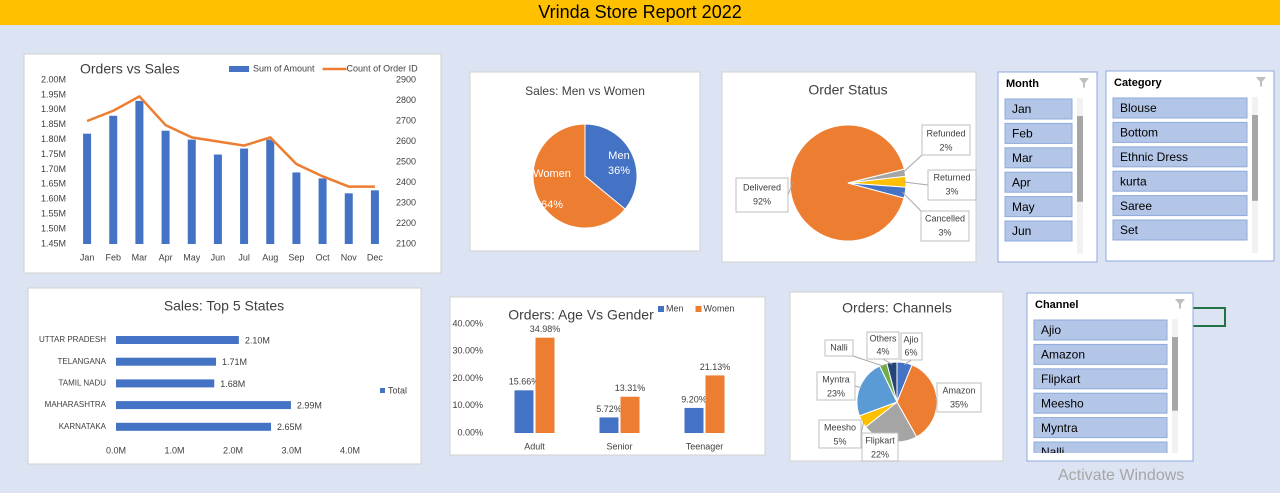  Describe the element at coordinates (166, 257) in the screenshot. I see `x-tick-label: Apr` at that location.